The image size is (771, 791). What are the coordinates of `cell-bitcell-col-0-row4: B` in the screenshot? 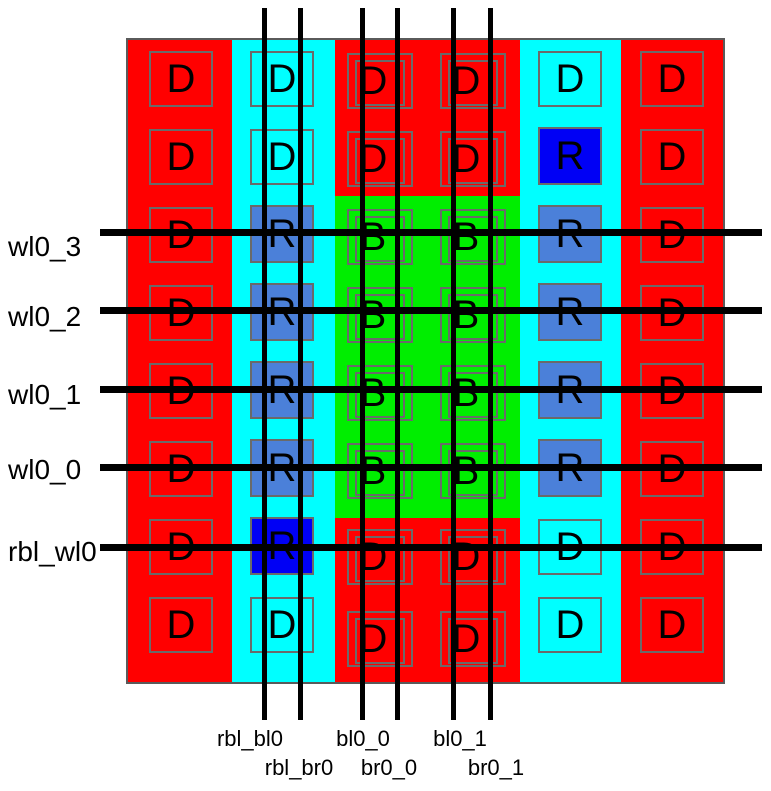 It's located at (380, 393).